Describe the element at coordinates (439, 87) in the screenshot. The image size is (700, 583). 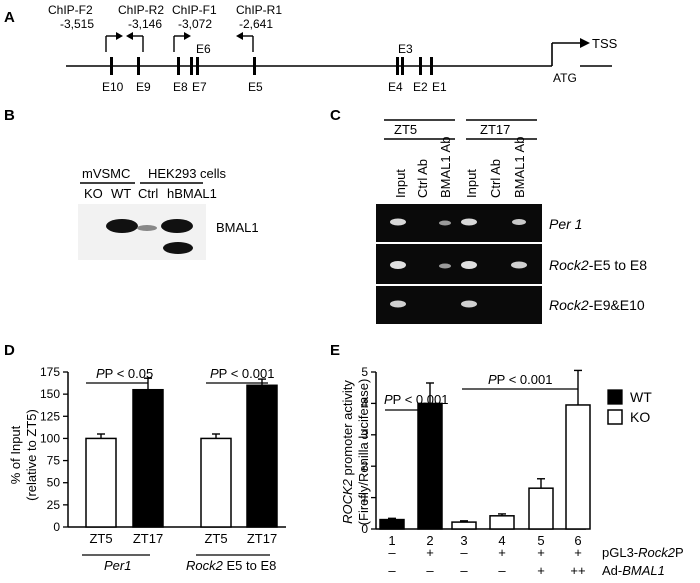
I see `exon-label-e1: E1` at that location.